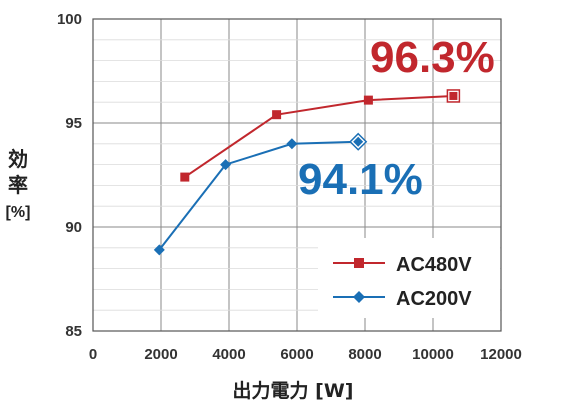 The image size is (573, 409). What do you see at coordinates (501, 354) in the screenshot?
I see `x-tick-label: 12000` at bounding box center [501, 354].